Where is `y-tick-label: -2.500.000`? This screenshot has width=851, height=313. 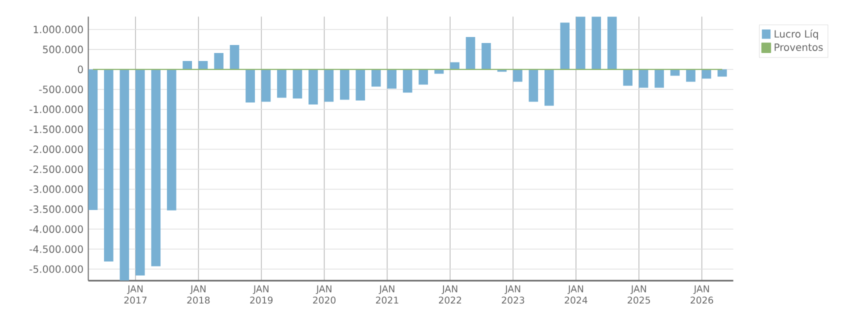
y-tick-label: -2.500.000 is located at coordinates (56, 169).